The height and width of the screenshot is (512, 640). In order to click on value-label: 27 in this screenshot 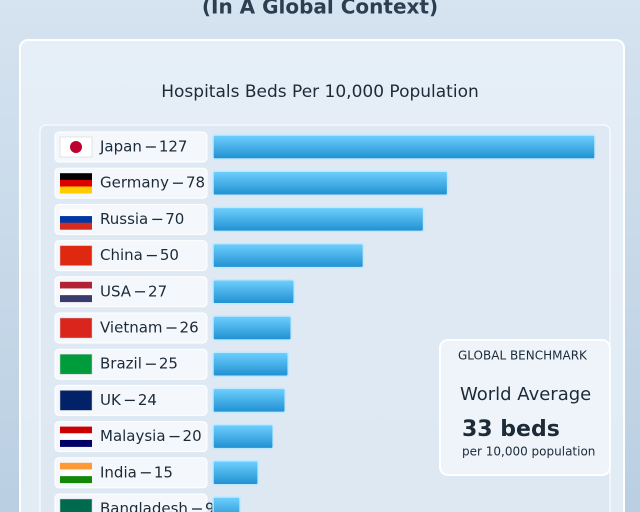, I will do `click(157, 291)`.